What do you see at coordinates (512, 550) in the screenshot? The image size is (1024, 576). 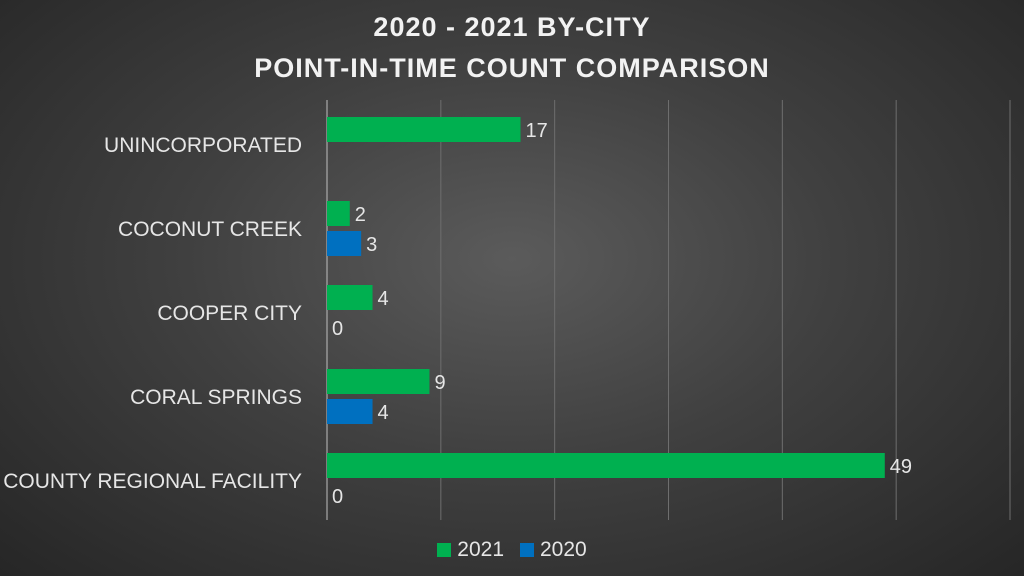 I see `legend: 2021 2020` at bounding box center [512, 550].